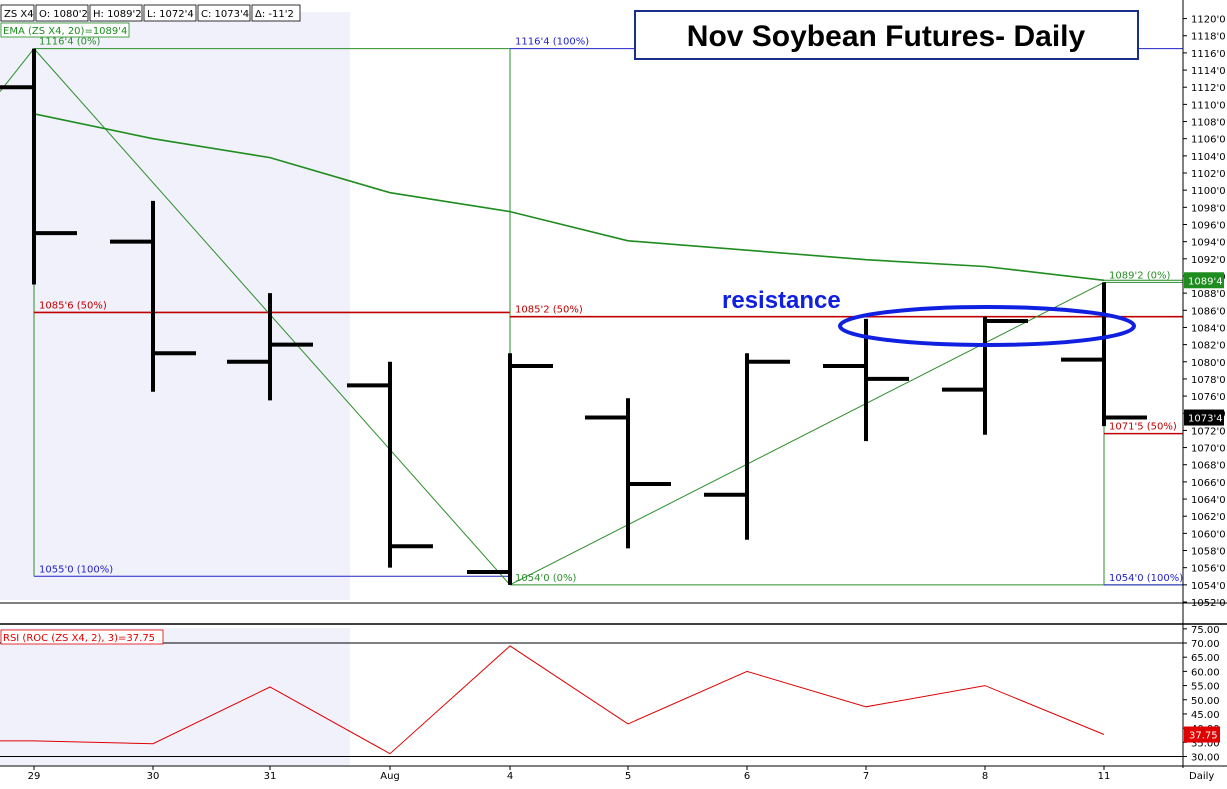 This screenshot has height=789, width=1227. I want to click on x-tick-label: 29, so click(34, 776).